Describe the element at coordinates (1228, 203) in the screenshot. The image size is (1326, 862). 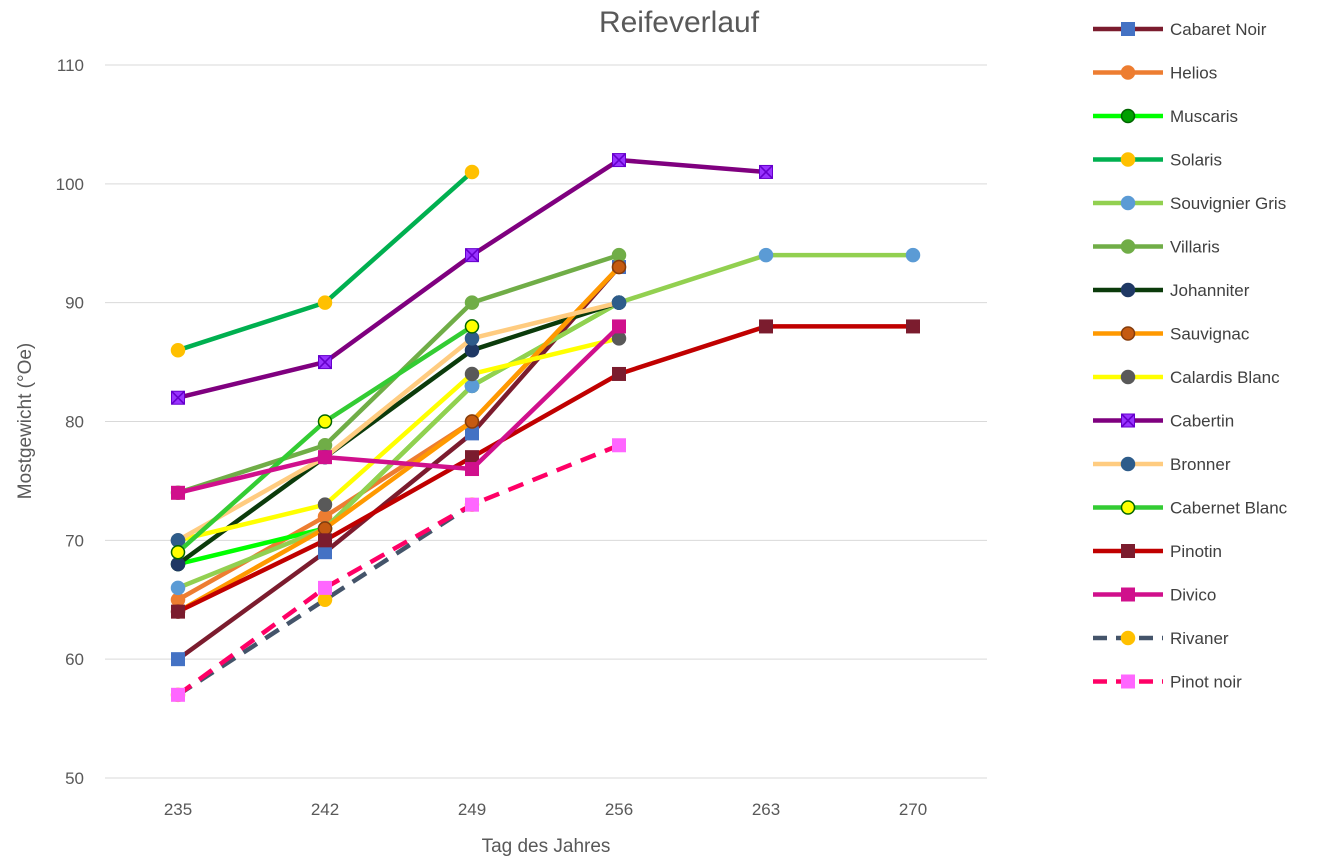
I see `legend-label: Souvignier Gris` at that location.